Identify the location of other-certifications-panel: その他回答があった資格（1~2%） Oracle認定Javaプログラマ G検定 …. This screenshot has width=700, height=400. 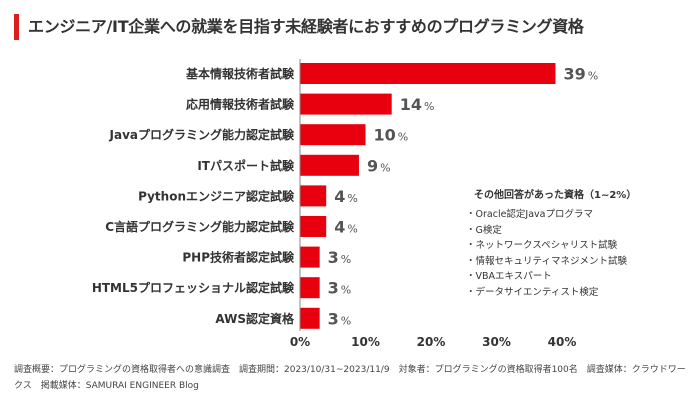
(573, 243).